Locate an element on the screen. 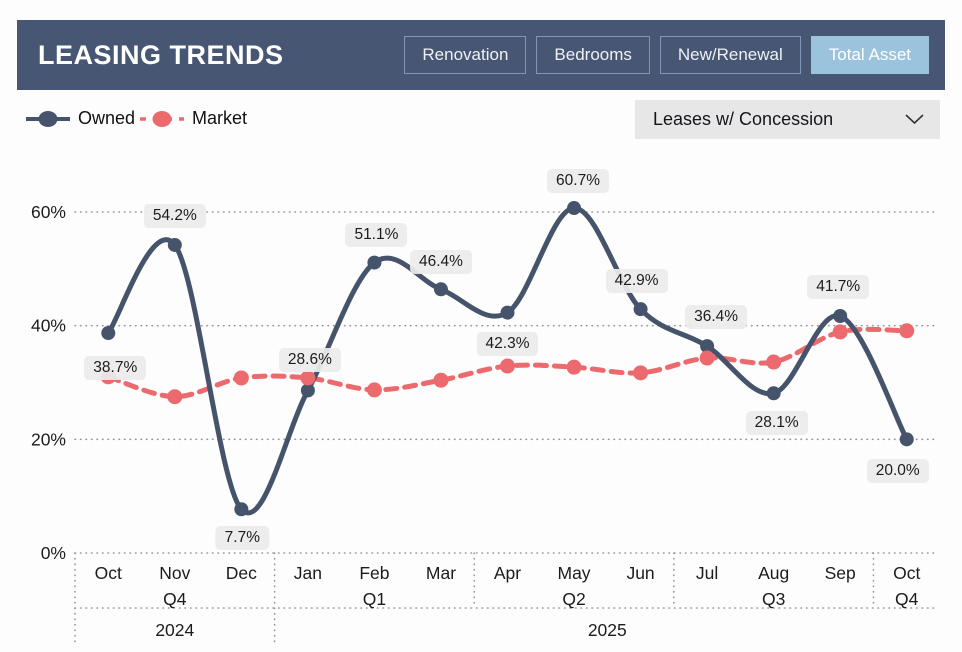  y-tick-60: 60% is located at coordinates (48, 212).